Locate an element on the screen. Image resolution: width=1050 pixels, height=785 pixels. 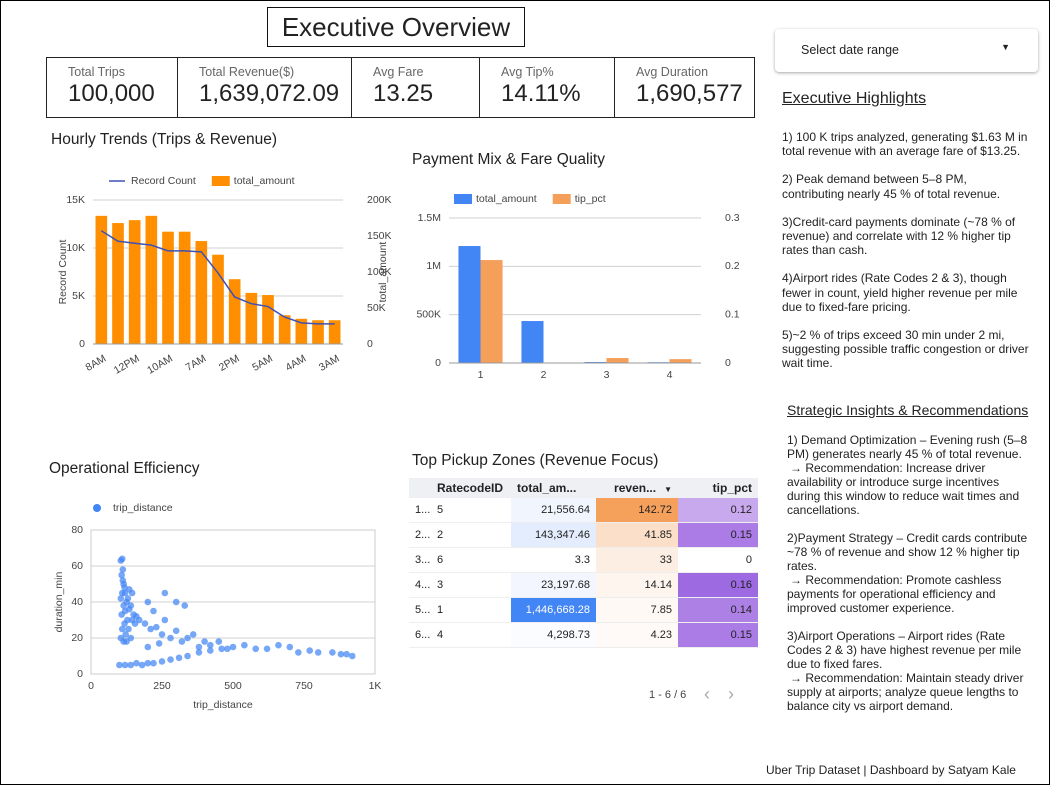
kpi-label: Avg Duration is located at coordinates (672, 72).